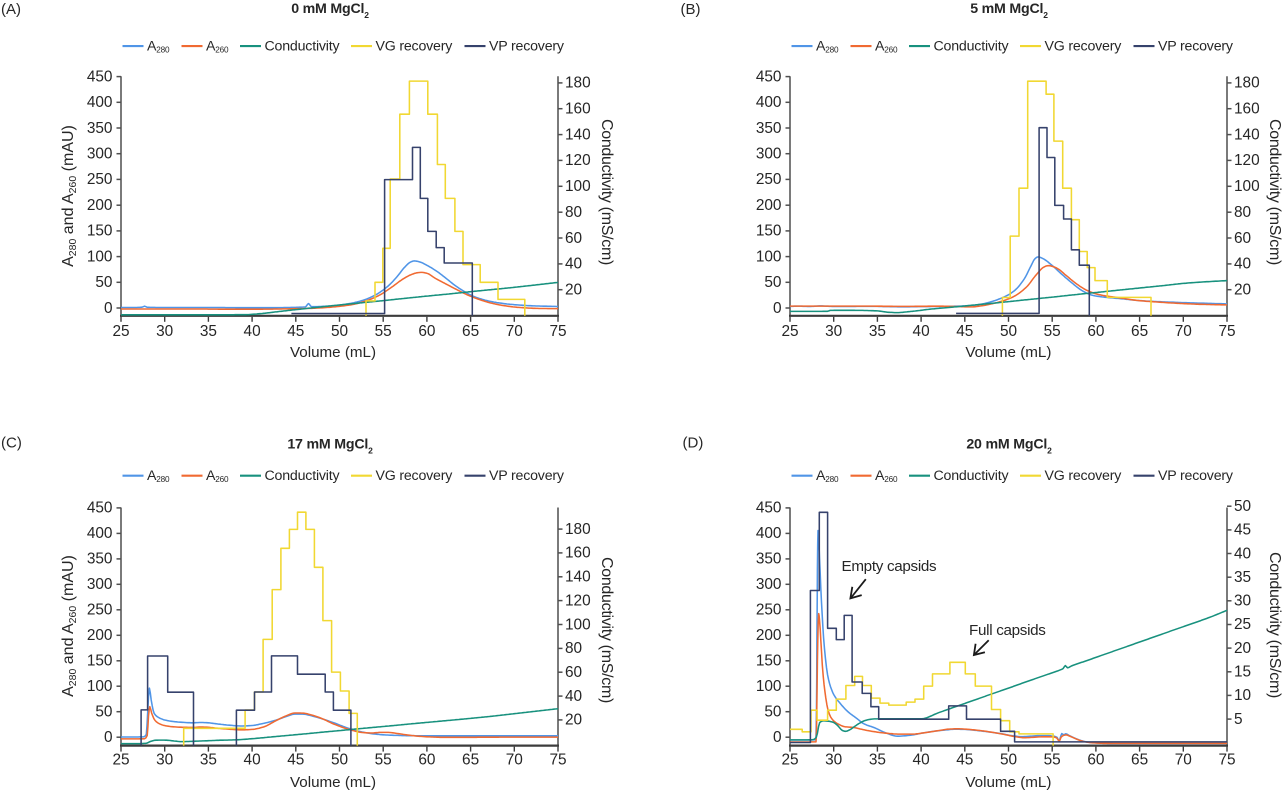 Image resolution: width=1284 pixels, height=795 pixels. Describe the element at coordinates (330, 10) in the screenshot. I see `svg-text: 0 mM MgCl2` at that location.